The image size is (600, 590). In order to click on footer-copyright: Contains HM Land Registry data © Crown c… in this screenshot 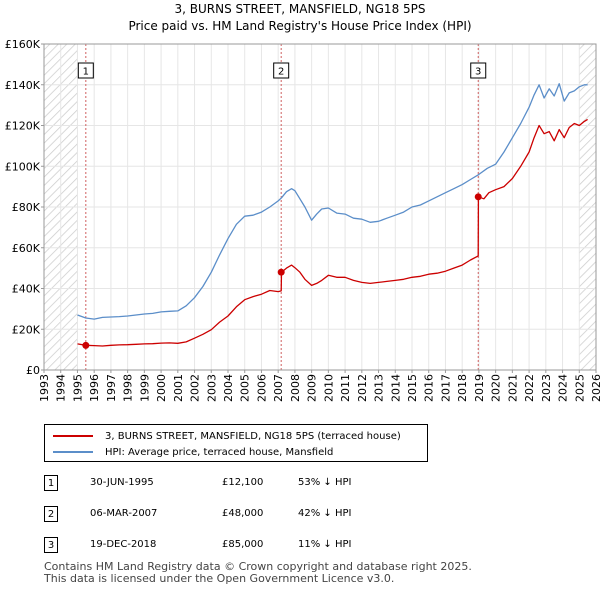, I will do `click(258, 566)`.